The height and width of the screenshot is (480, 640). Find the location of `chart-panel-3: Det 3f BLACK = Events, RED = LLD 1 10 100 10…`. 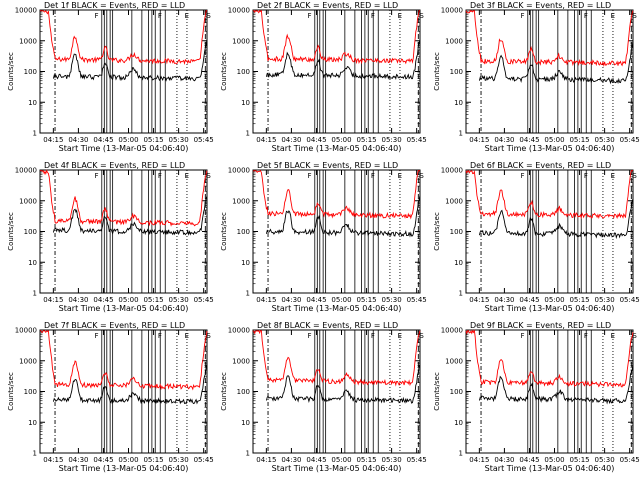

chart-panel-3: Det 3f BLACK = Events, RED = LLD 1 10 100 10… is located at coordinates (536, 77).